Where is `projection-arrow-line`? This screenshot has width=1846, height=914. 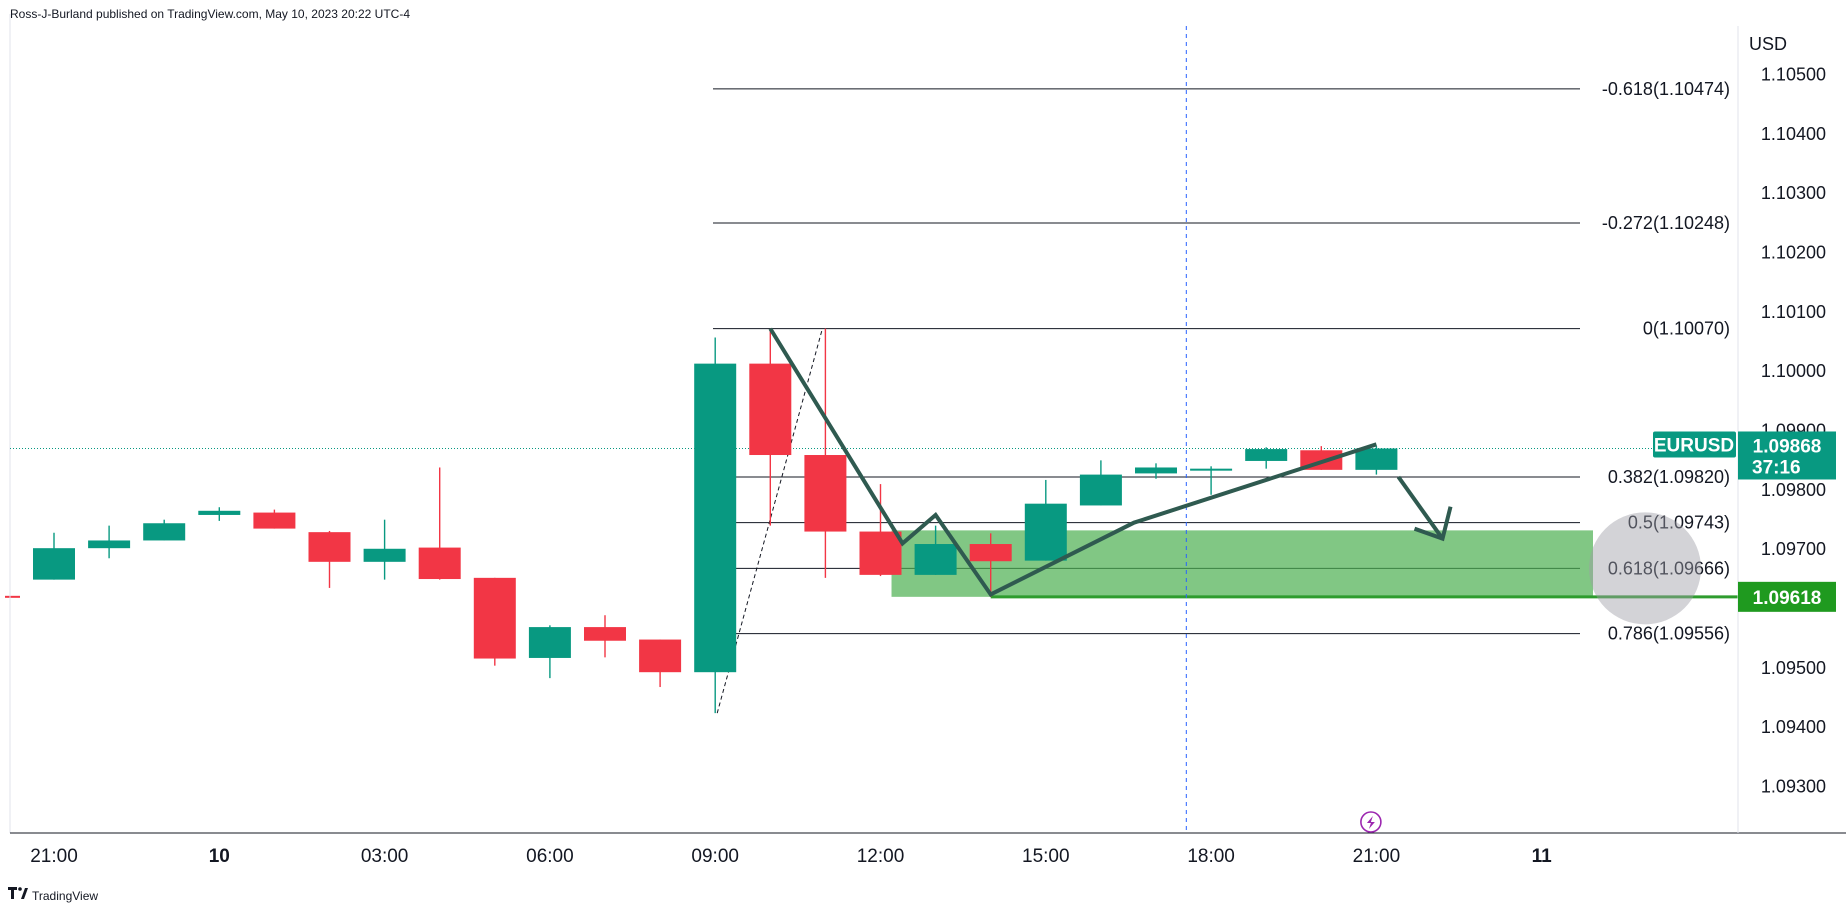
projection-arrow-line is located at coordinates (1420, 507).